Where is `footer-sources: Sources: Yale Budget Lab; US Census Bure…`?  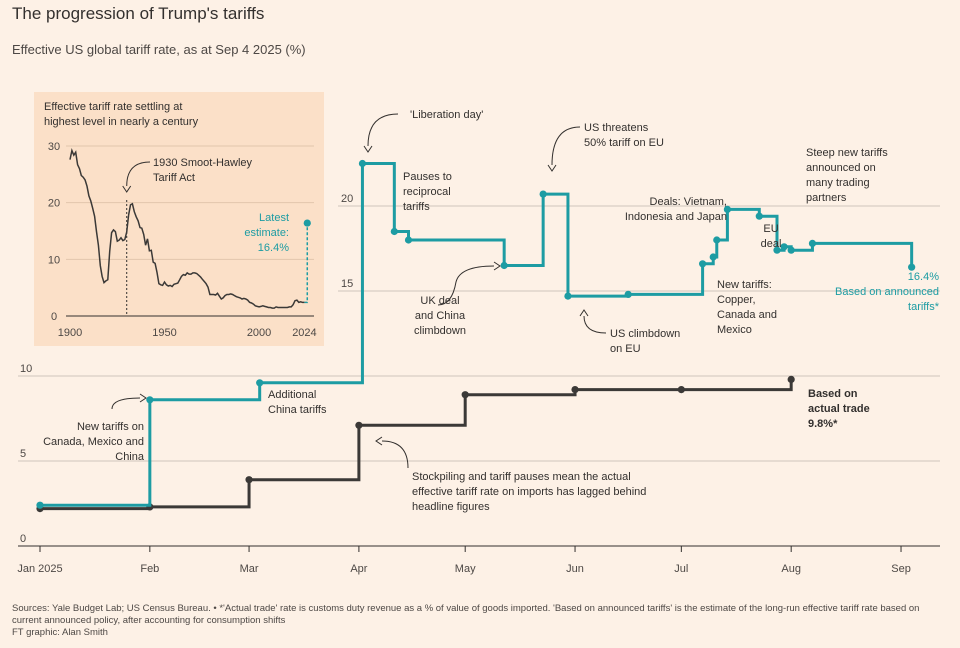
footer-sources: Sources: Yale Budget Lab; US Census Bure… is located at coordinates (466, 614).